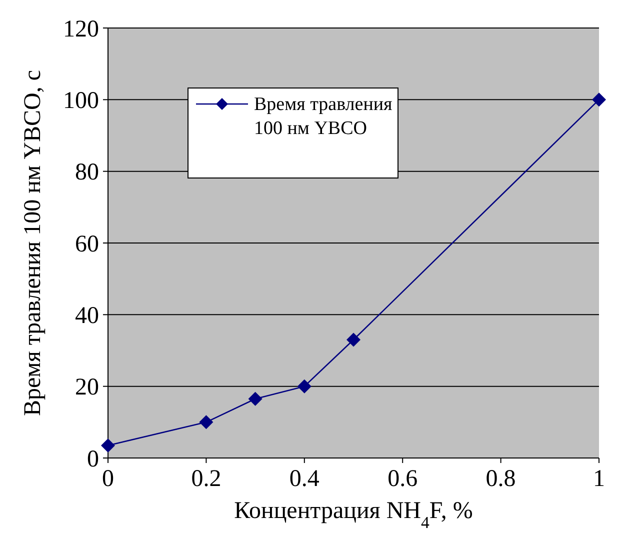  I want to click on x-tick-label: 0.8, so click(501, 479).